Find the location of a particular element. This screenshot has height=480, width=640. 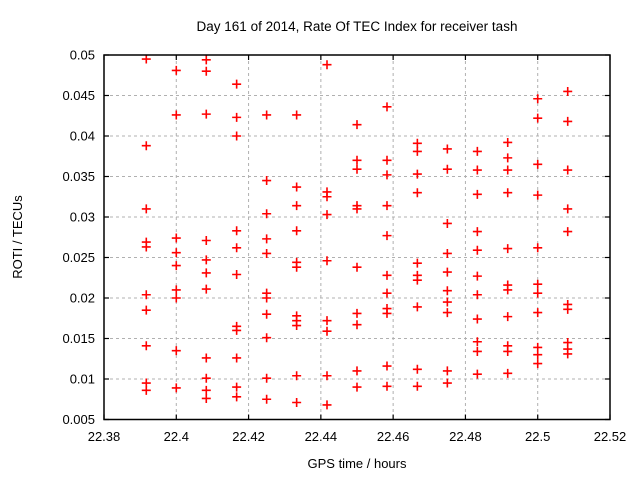

x-tick-label: 22.52 is located at coordinates (610, 436).